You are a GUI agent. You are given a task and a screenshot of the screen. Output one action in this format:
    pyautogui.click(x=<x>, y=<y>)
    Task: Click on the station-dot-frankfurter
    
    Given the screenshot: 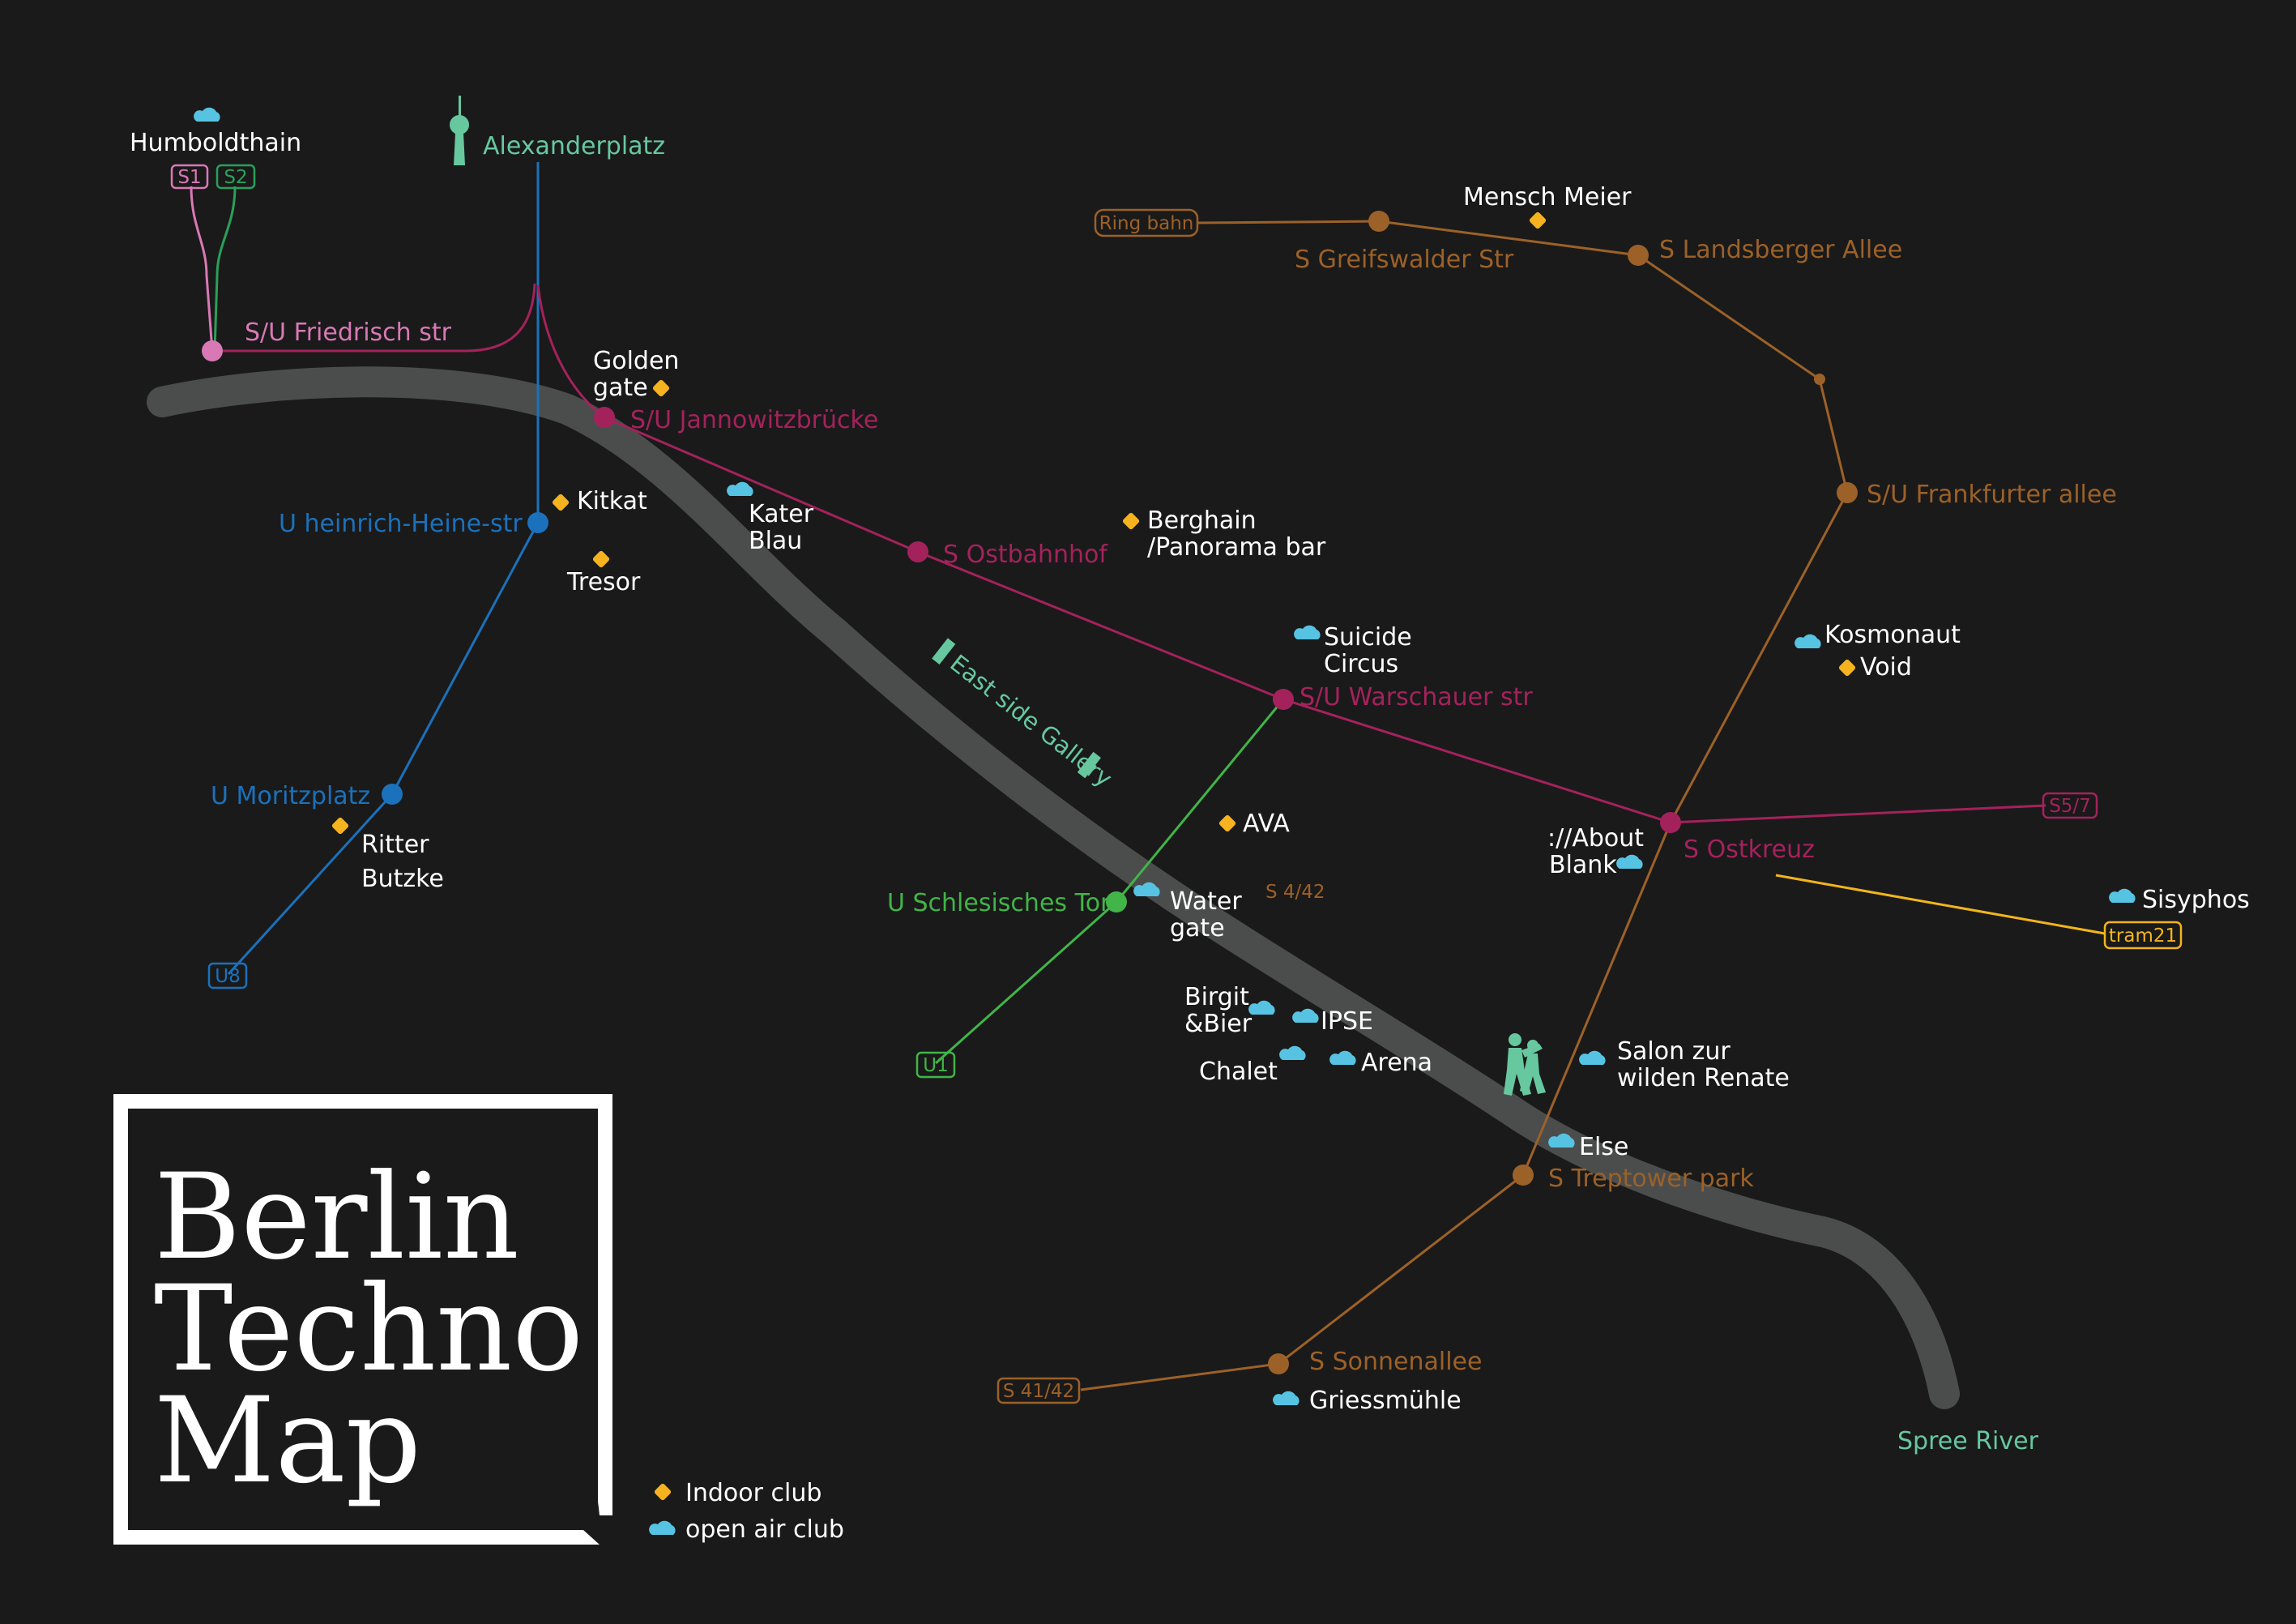 What is the action you would take?
    pyautogui.click(x=1847, y=492)
    